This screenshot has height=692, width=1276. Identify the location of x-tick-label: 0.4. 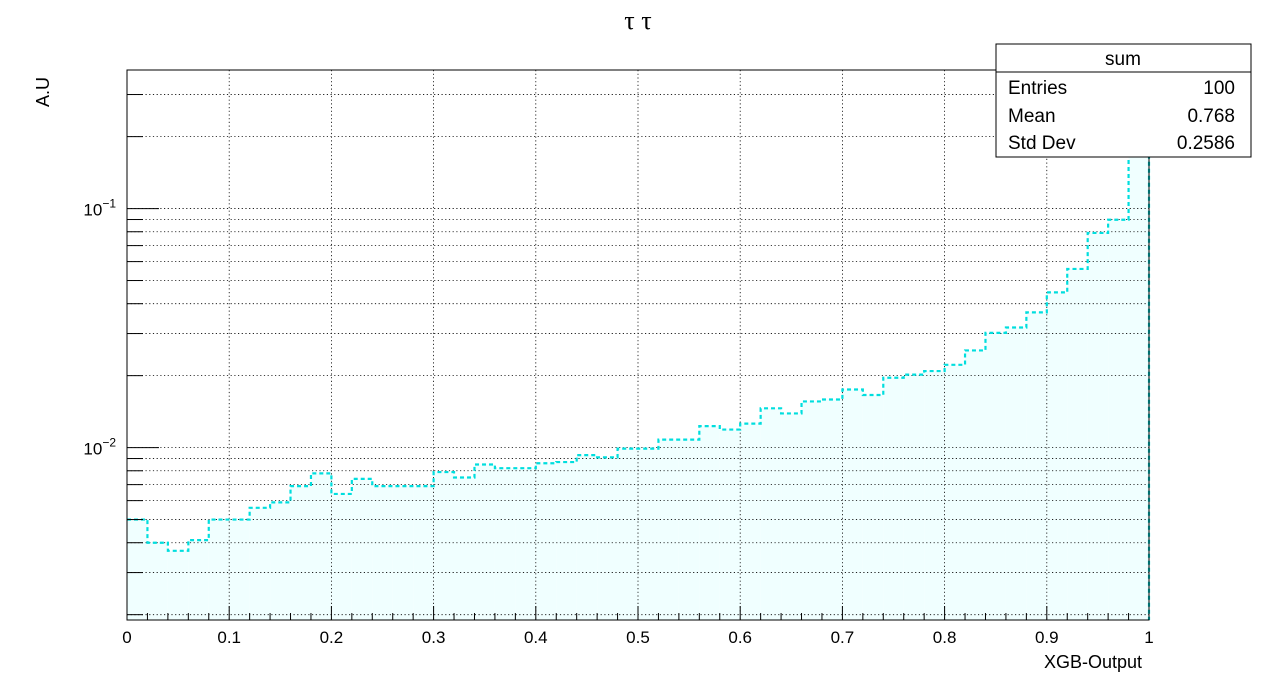
(536, 637).